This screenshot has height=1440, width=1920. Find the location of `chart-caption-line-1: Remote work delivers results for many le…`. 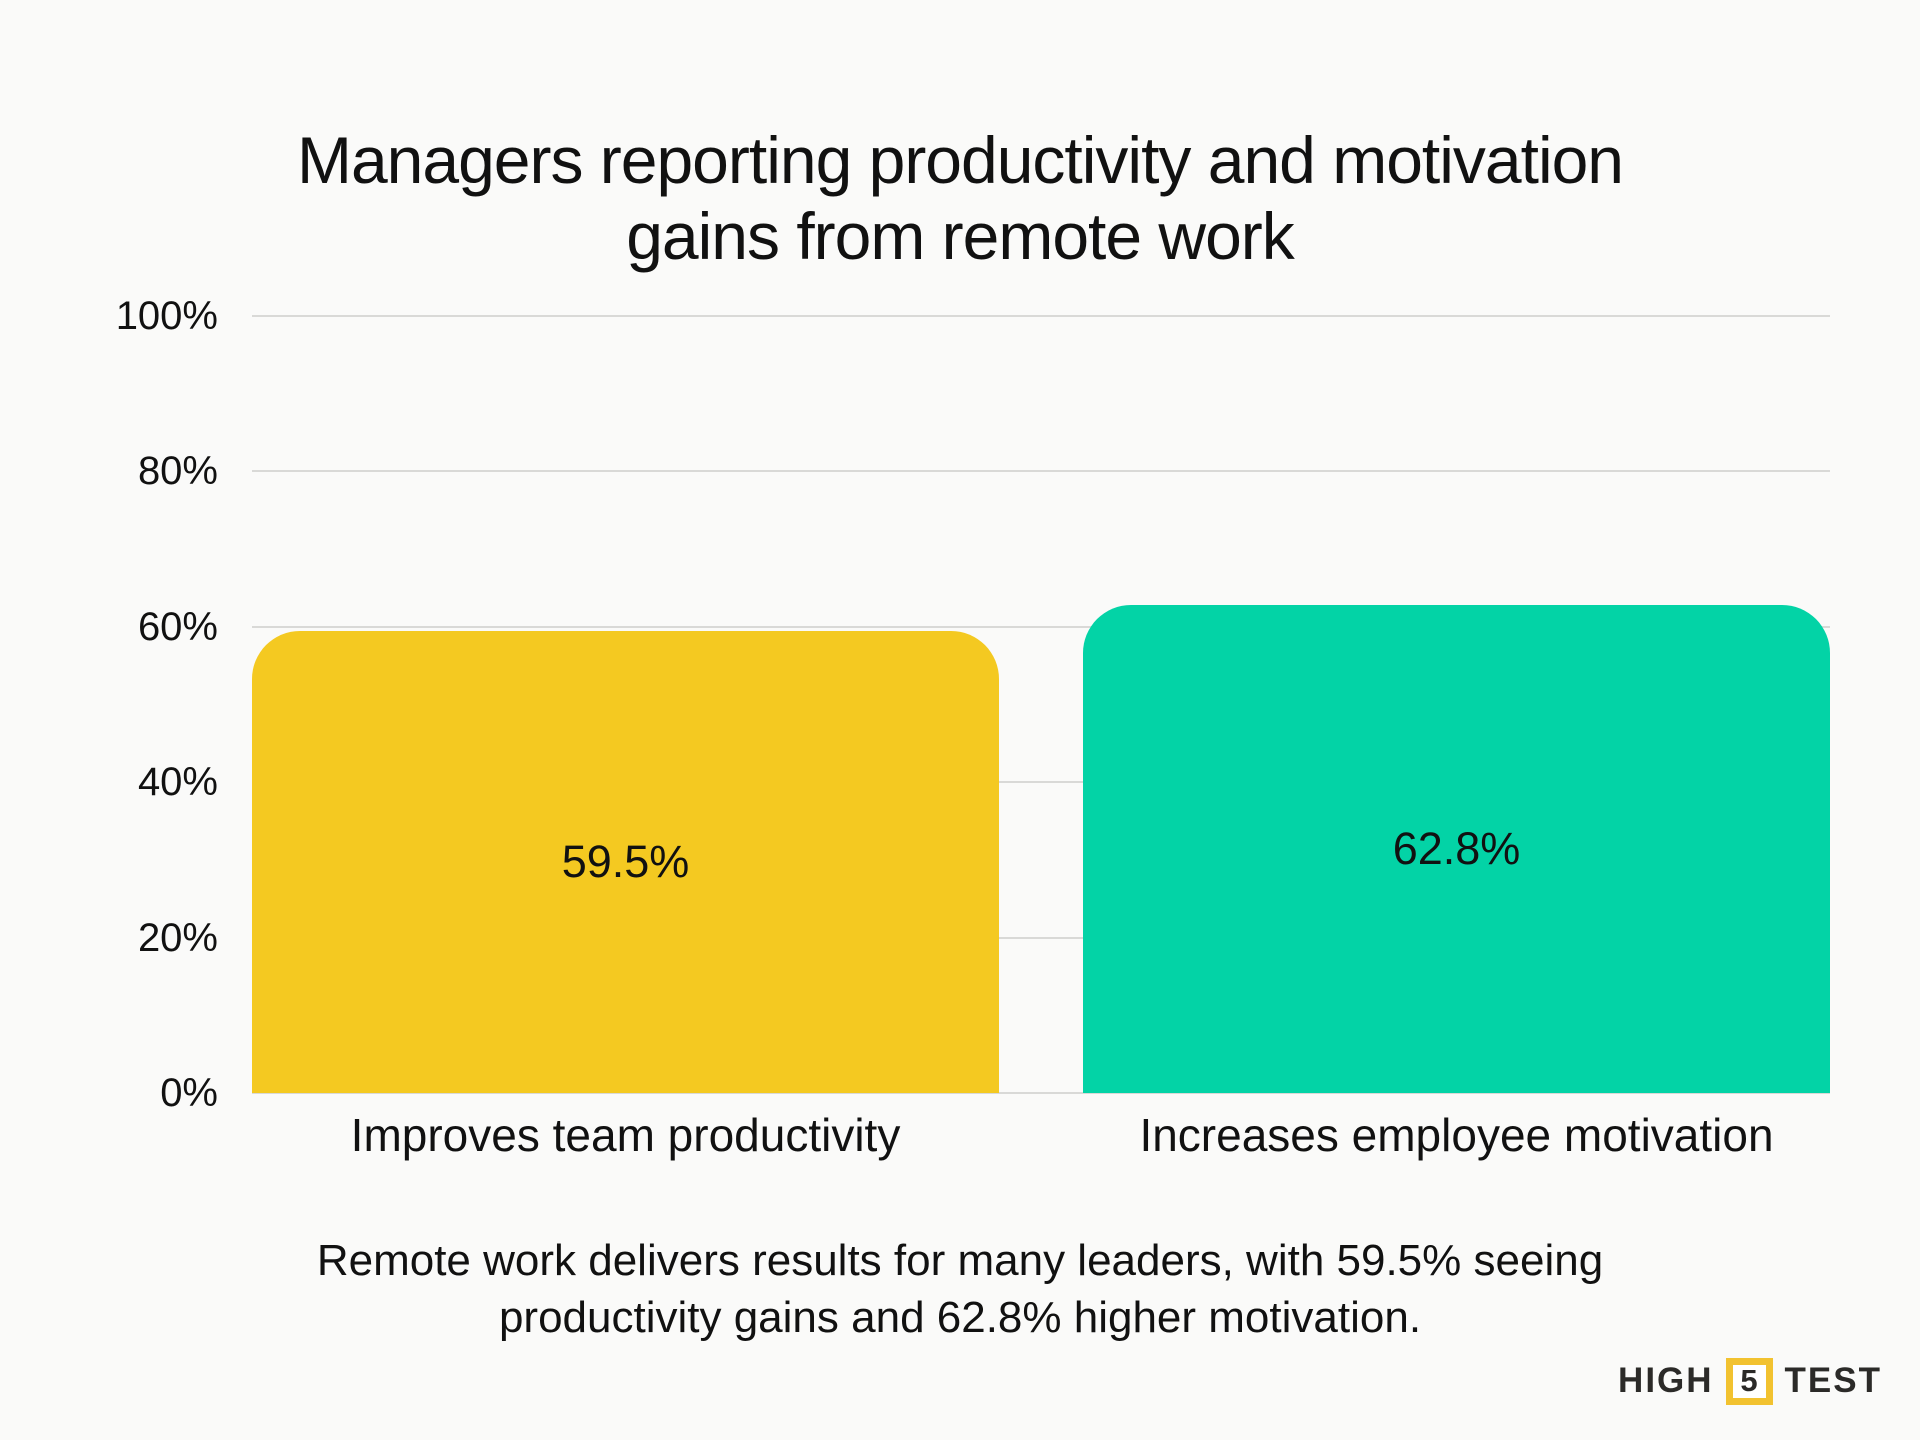

chart-caption-line-1: Remote work delivers results for many le… is located at coordinates (960, 1260).